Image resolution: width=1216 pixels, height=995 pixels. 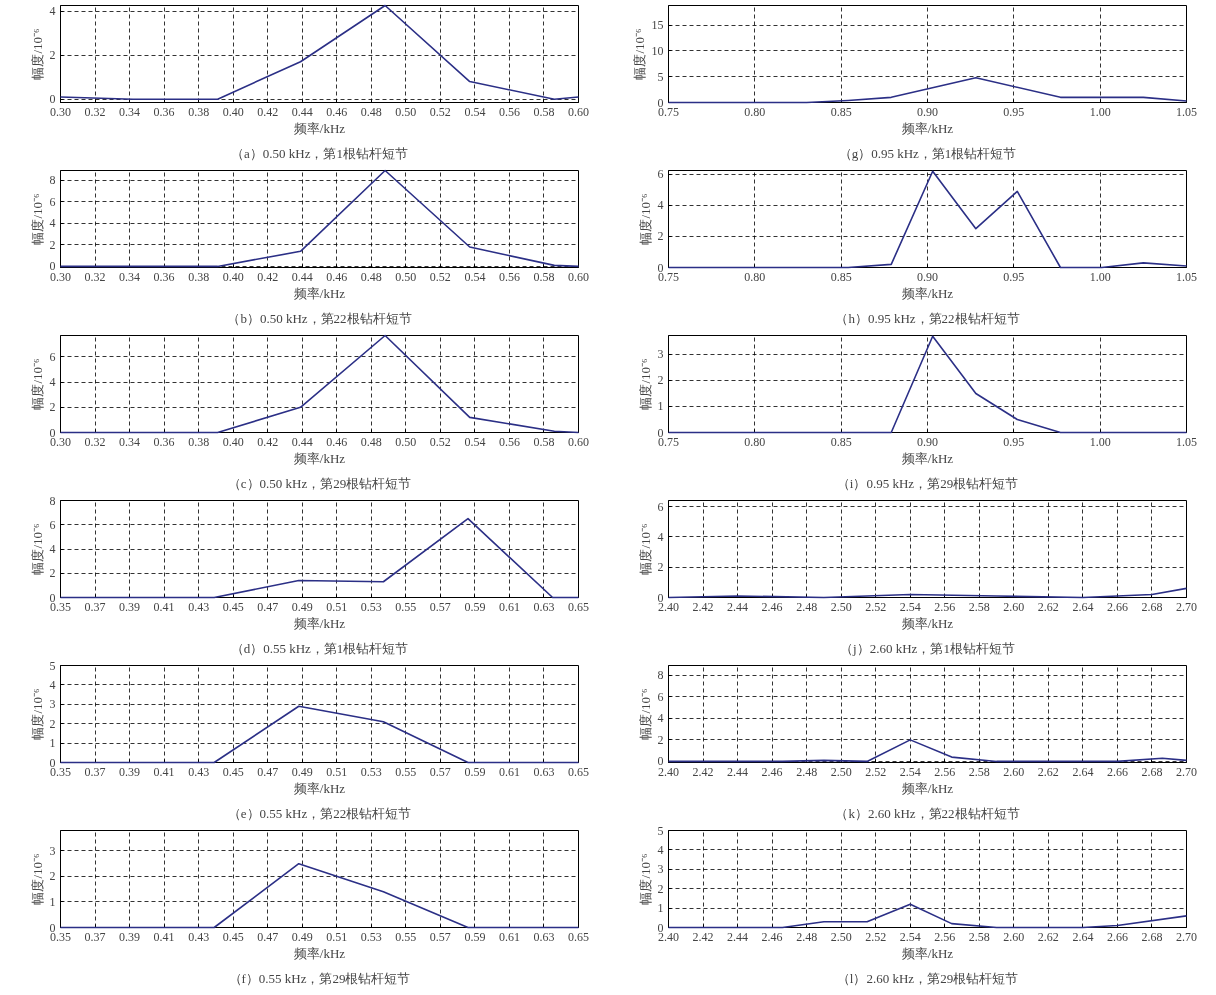 I want to click on x-tick-label: 0.54, so click(x=475, y=111).